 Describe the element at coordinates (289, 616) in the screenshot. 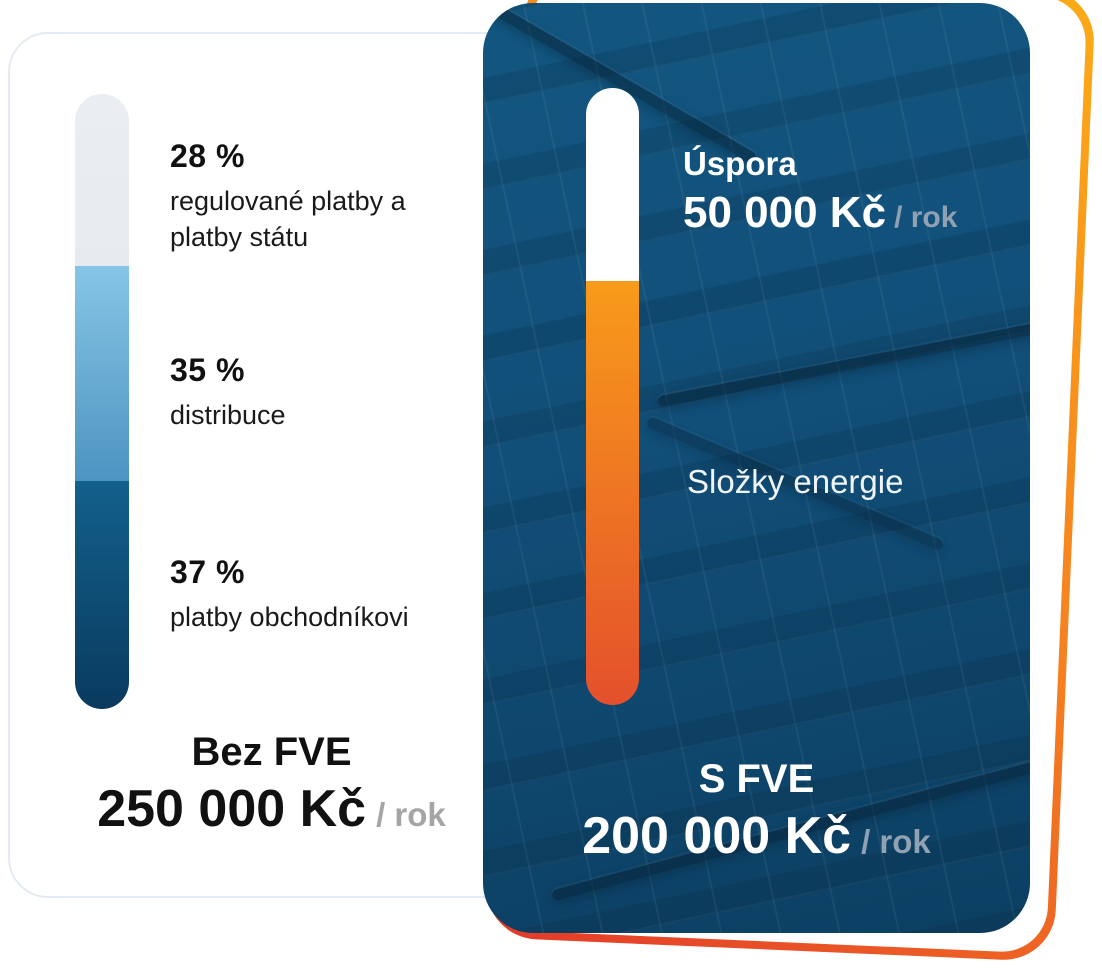

I see `segment-description: platby obchodníkovi` at that location.